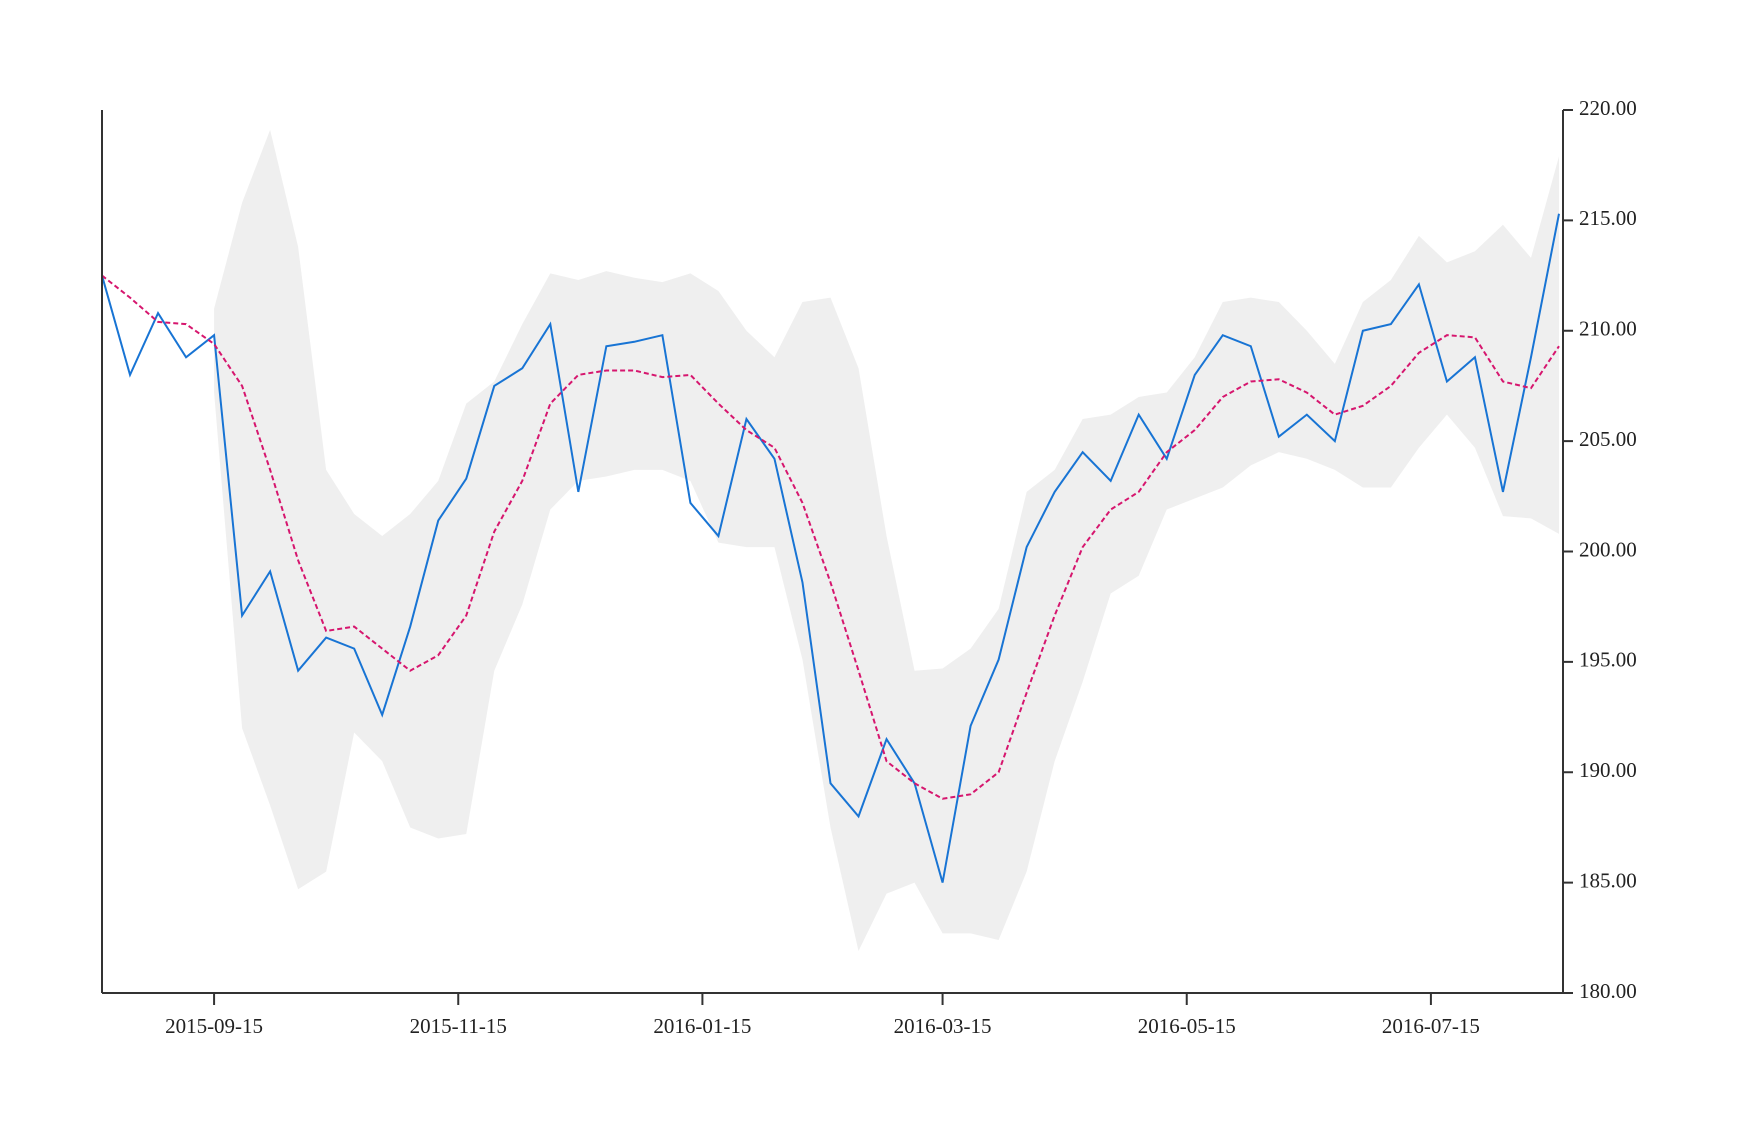 Image resolution: width=1745 pixels, height=1132 pixels. What do you see at coordinates (214, 1026) in the screenshot?
I see `x-tick-label: 2015-09-15` at bounding box center [214, 1026].